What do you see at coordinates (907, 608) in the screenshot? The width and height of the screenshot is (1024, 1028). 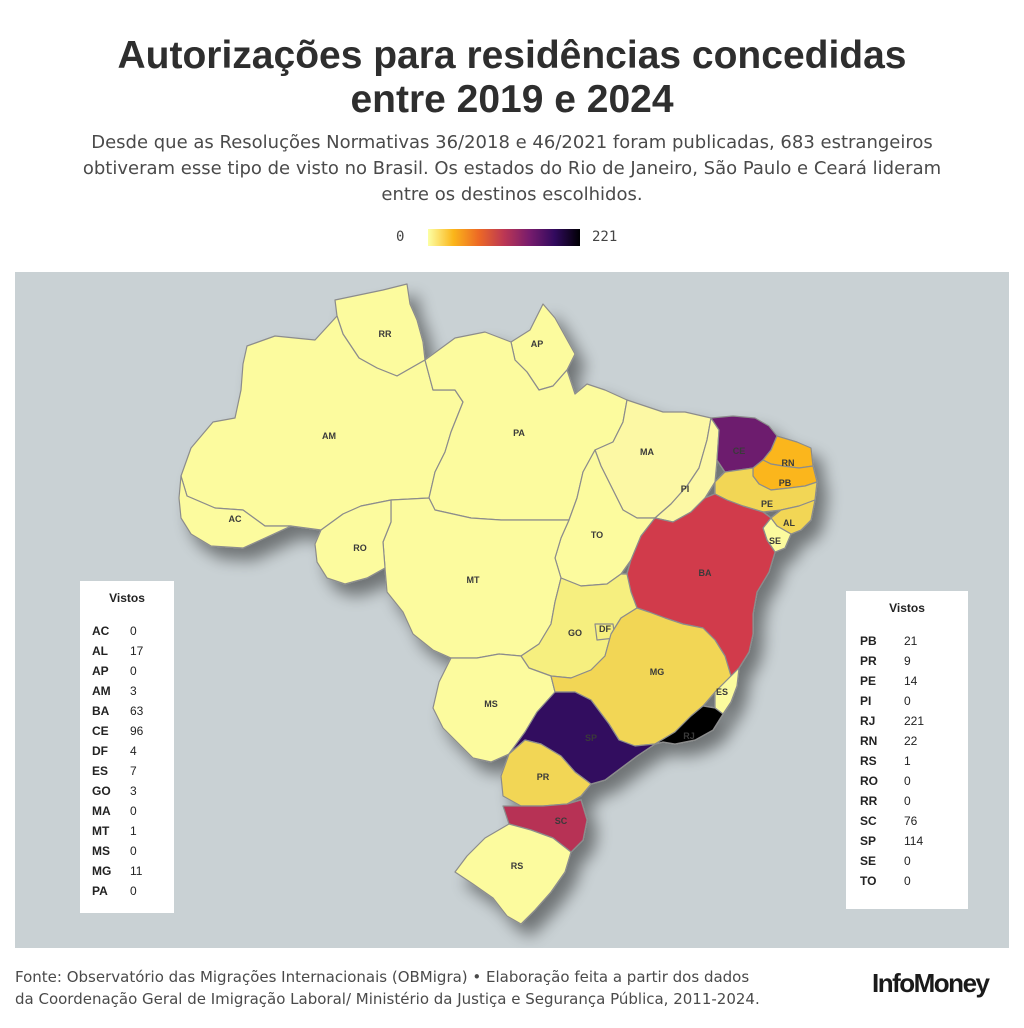 I see `table-right-header: Vistos` at bounding box center [907, 608].